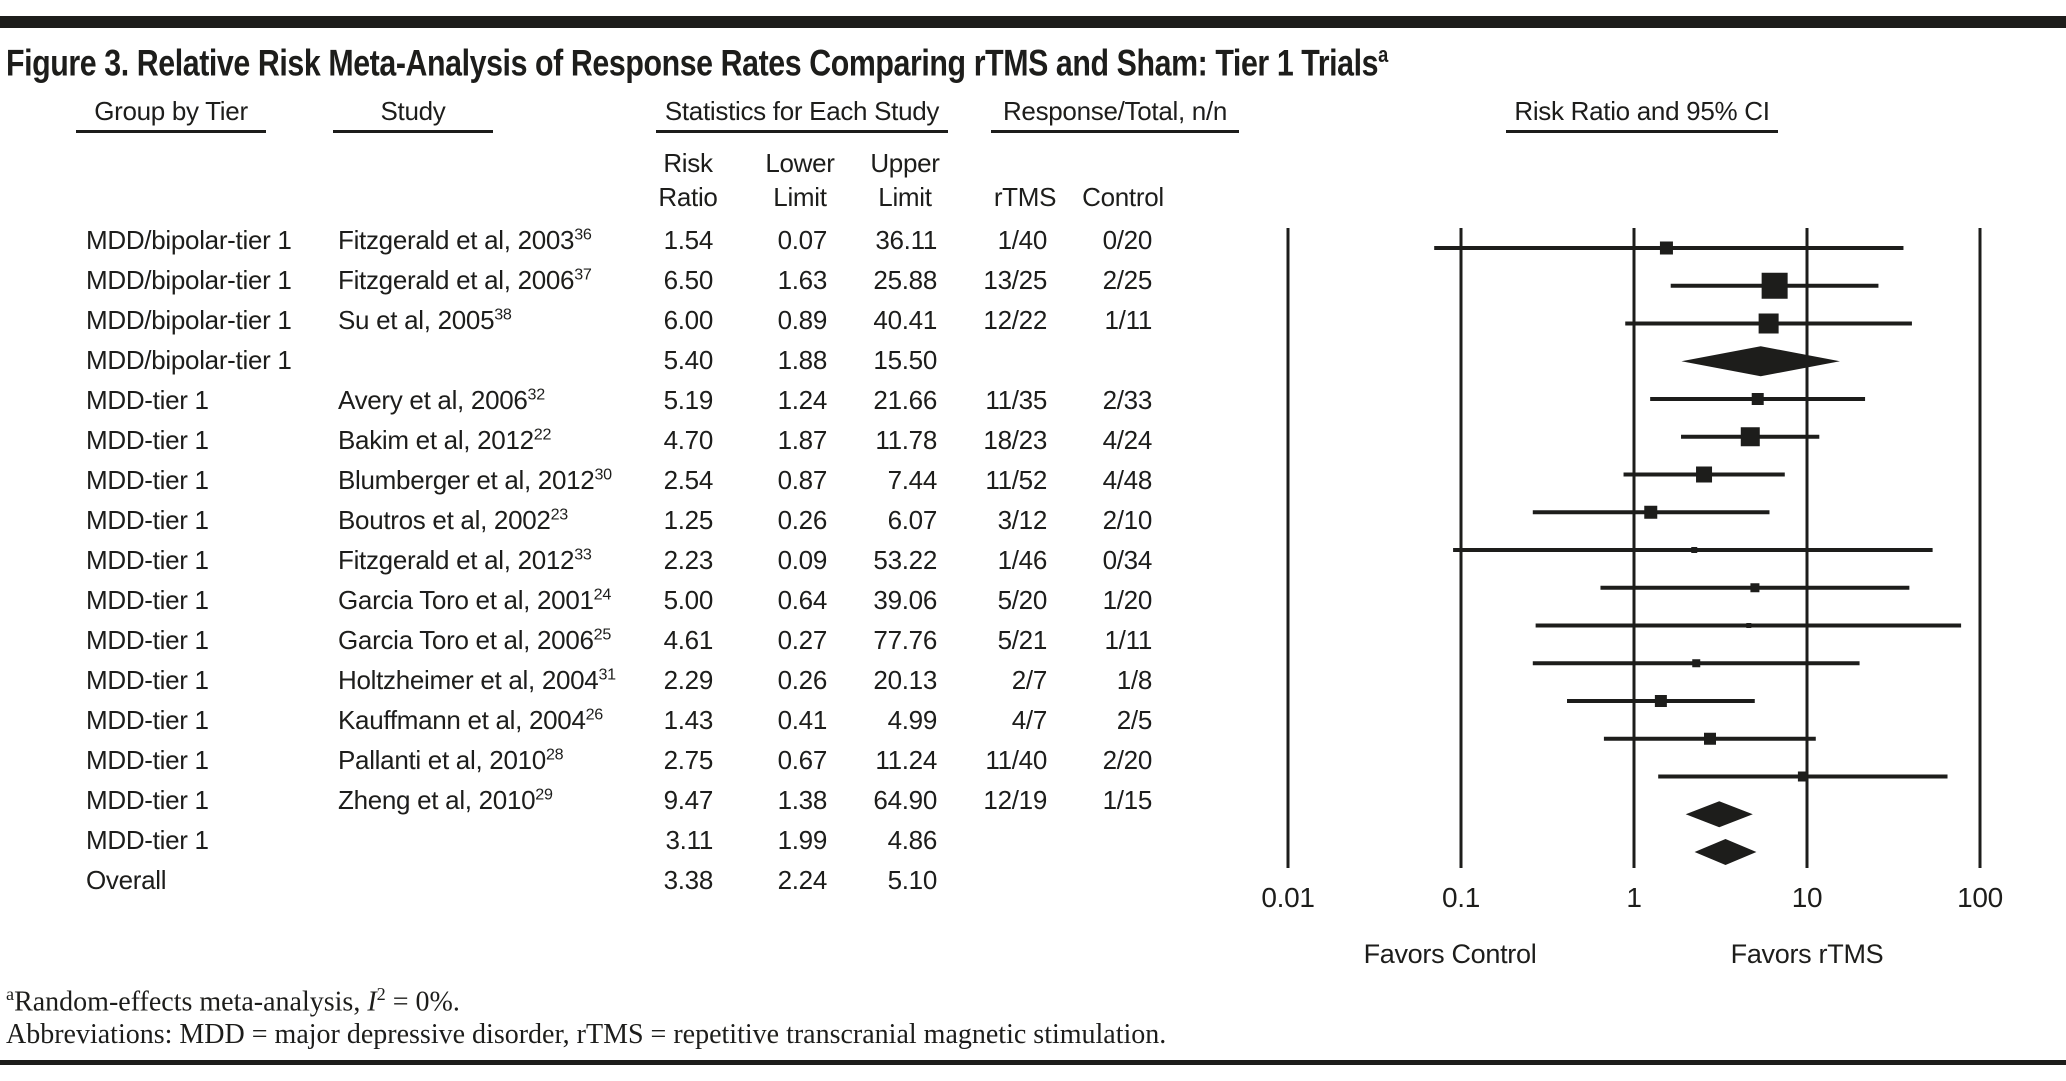  Describe the element at coordinates (470, 720) in the screenshot. I see `cell-study: Kauffmann et al, 200426` at that location.